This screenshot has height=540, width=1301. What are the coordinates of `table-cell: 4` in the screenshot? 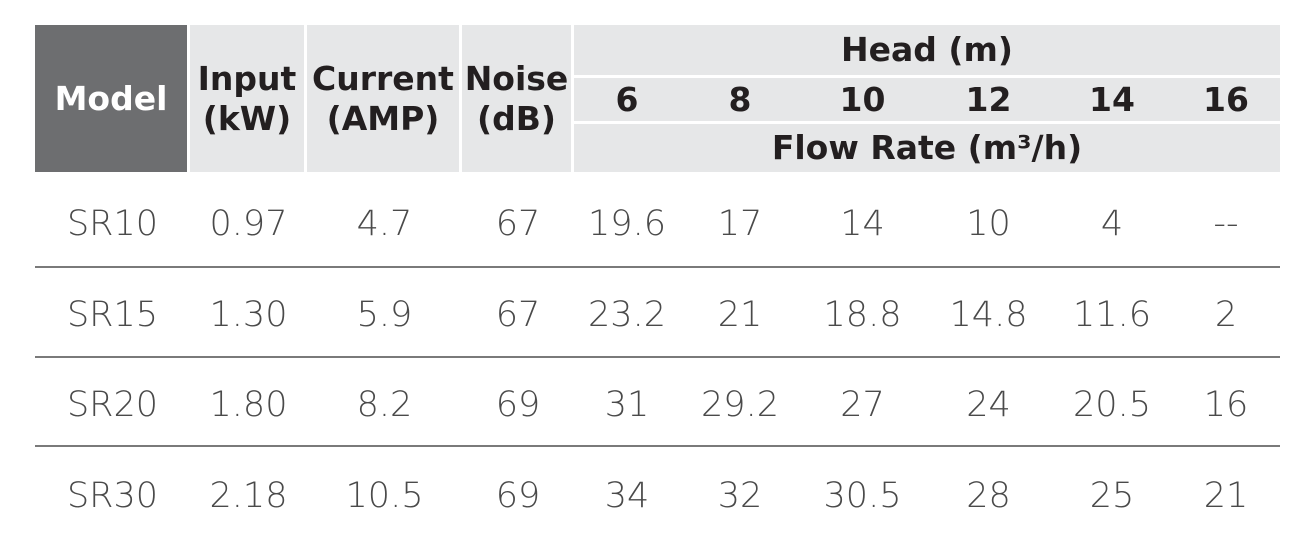 It's located at (1112, 224).